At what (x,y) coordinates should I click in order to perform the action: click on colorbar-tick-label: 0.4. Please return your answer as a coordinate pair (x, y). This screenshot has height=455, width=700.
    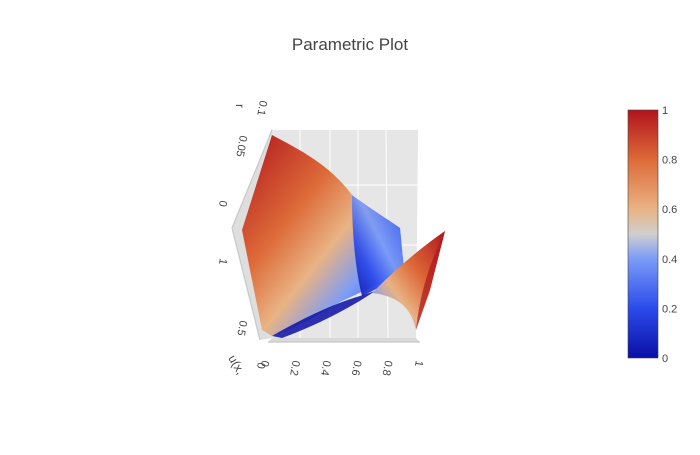
    Looking at the image, I should click on (669, 260).